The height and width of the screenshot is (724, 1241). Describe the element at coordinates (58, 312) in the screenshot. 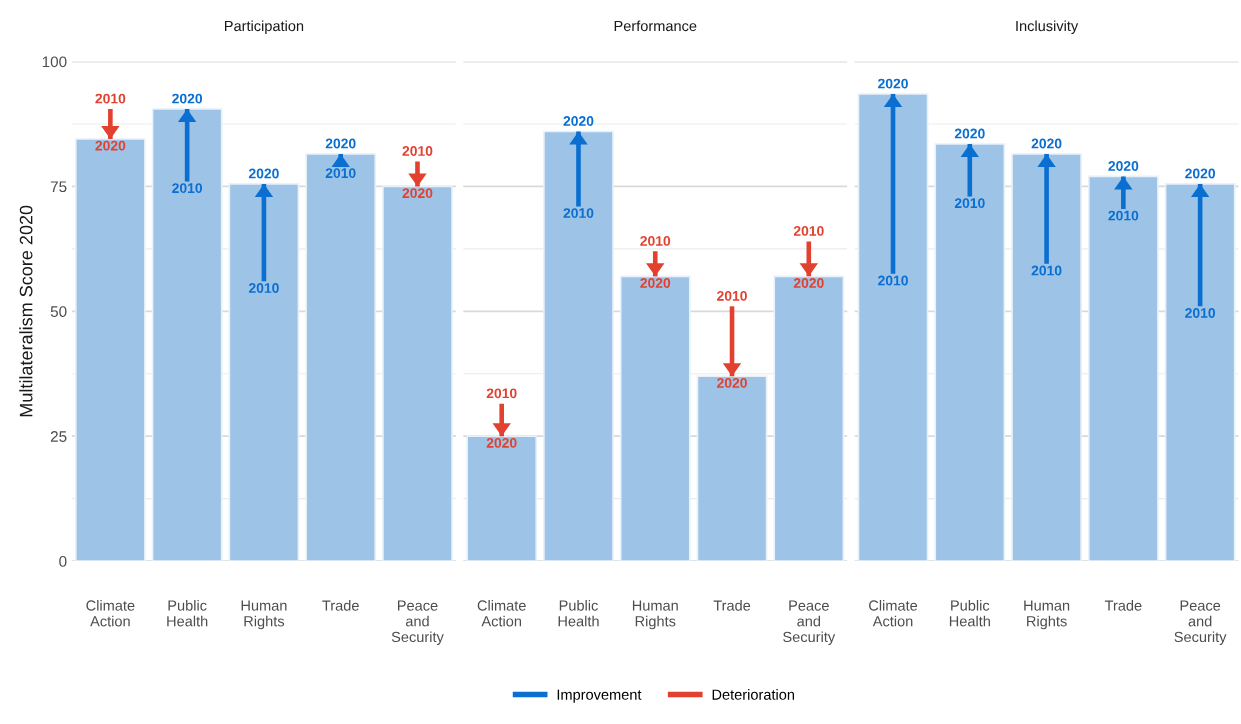

I see `y-tick-label: 50` at that location.